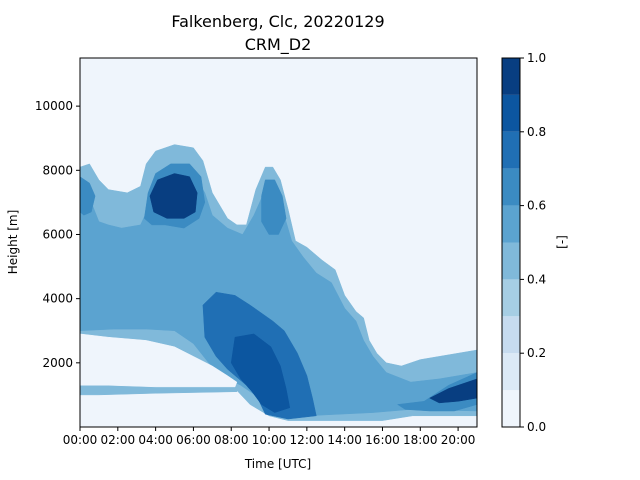  What do you see at coordinates (420, 440) in the screenshot?
I see `x-tick-label: 18:00` at bounding box center [420, 440].